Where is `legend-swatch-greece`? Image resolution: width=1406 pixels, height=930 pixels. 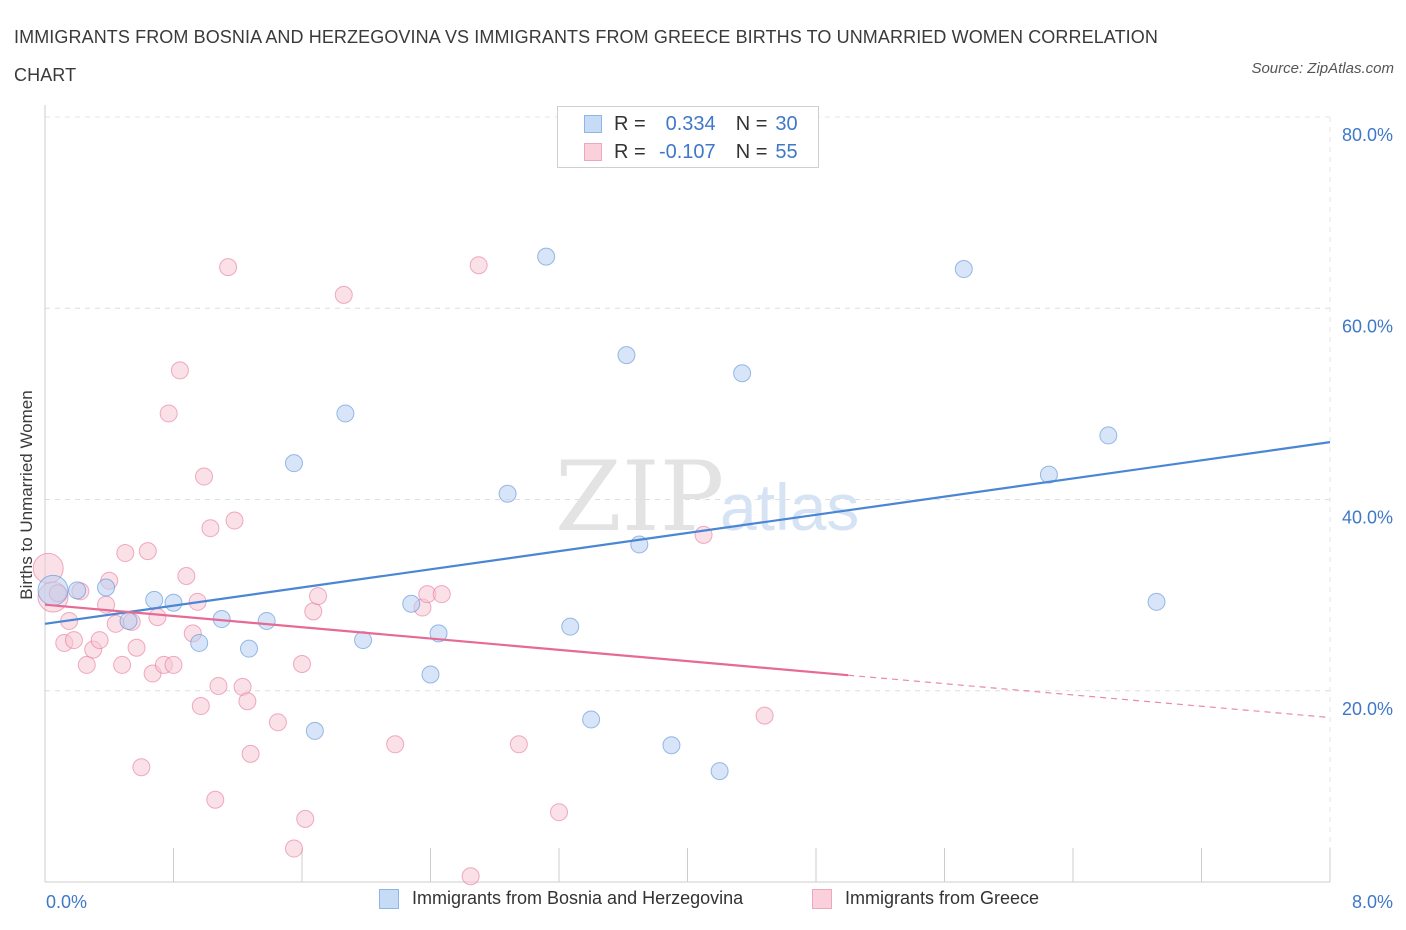 legend-swatch-greece is located at coordinates (593, 152).